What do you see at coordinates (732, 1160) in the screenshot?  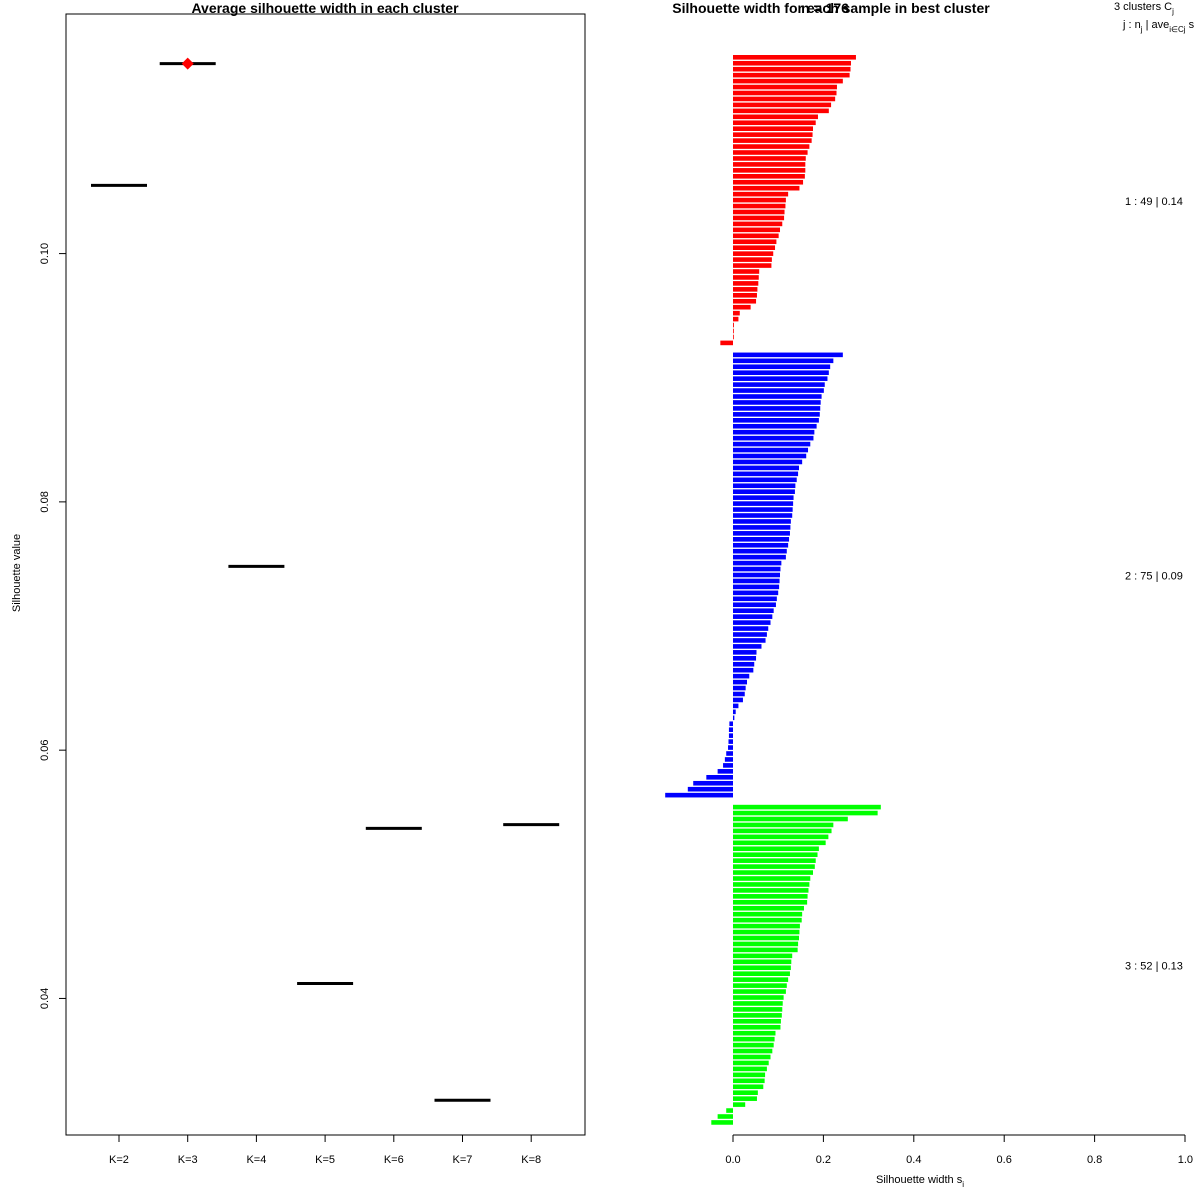 I see `right-x-tick-label: 0.0` at bounding box center [732, 1160].